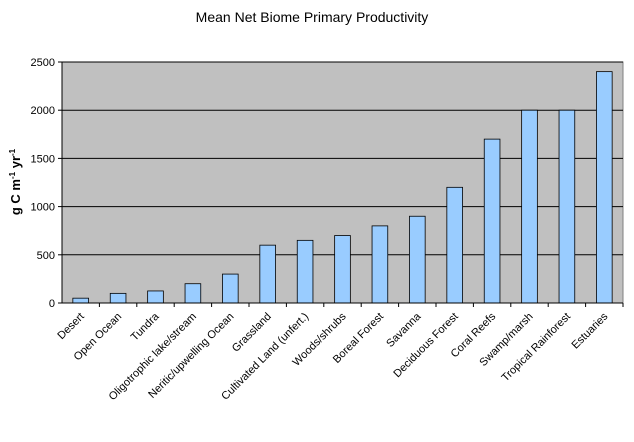 The image size is (634, 442). I want to click on bar-open-ocean, so click(118, 298).